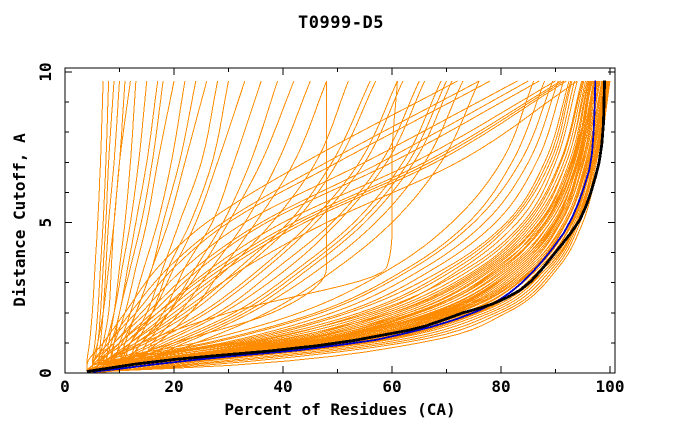 Image resolution: width=680 pixels, height=440 pixels. I want to click on y-axis-label: Distance Cutoff, A, so click(19, 220).